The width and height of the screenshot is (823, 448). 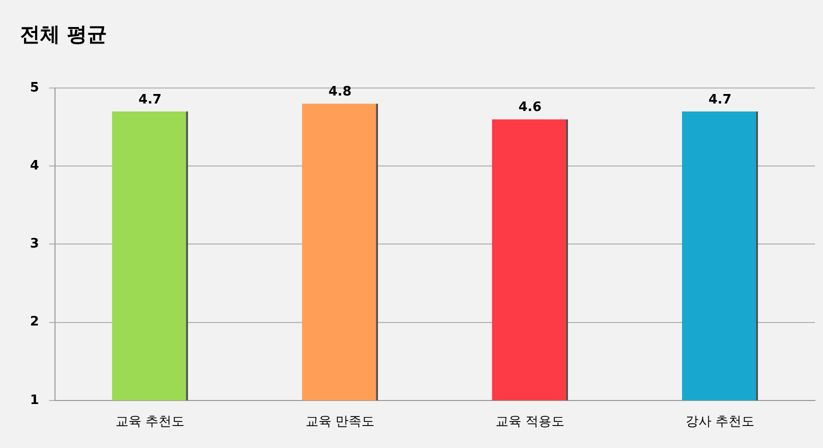 I want to click on x-tick-label: 강사 추천도, so click(x=720, y=422).